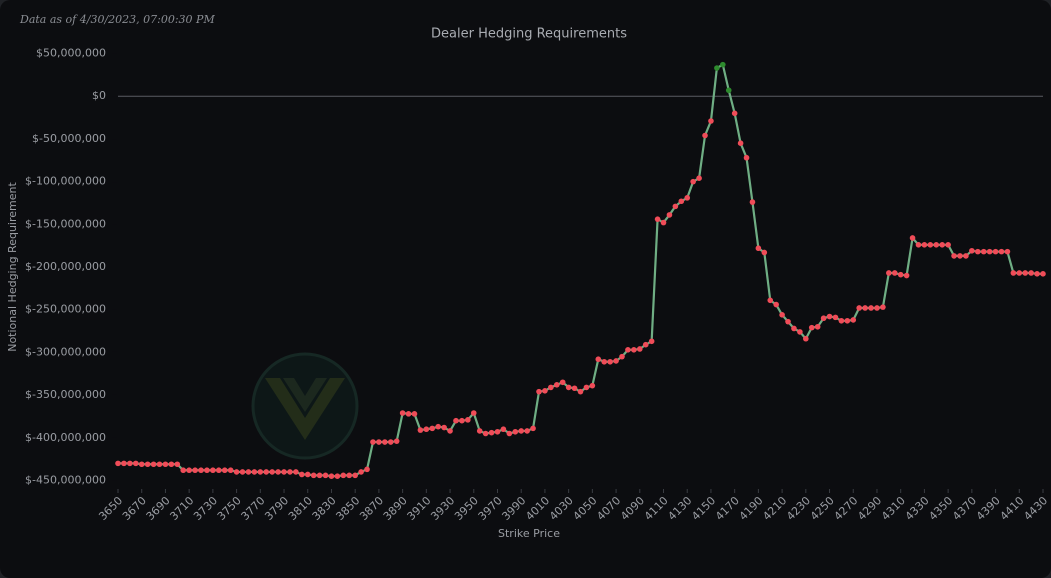 The height and width of the screenshot is (578, 1051). What do you see at coordinates (529, 34) in the screenshot?
I see `chart-title: Dealer Hedging Requirements` at bounding box center [529, 34].